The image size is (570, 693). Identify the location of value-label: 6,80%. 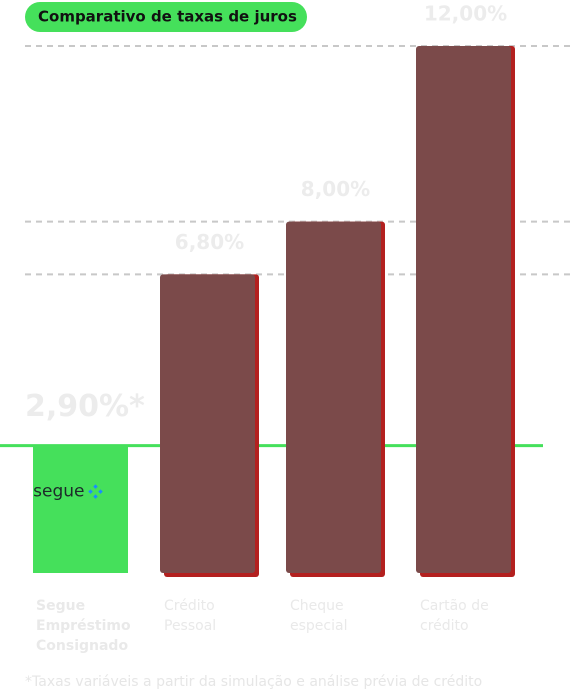
(209, 242).